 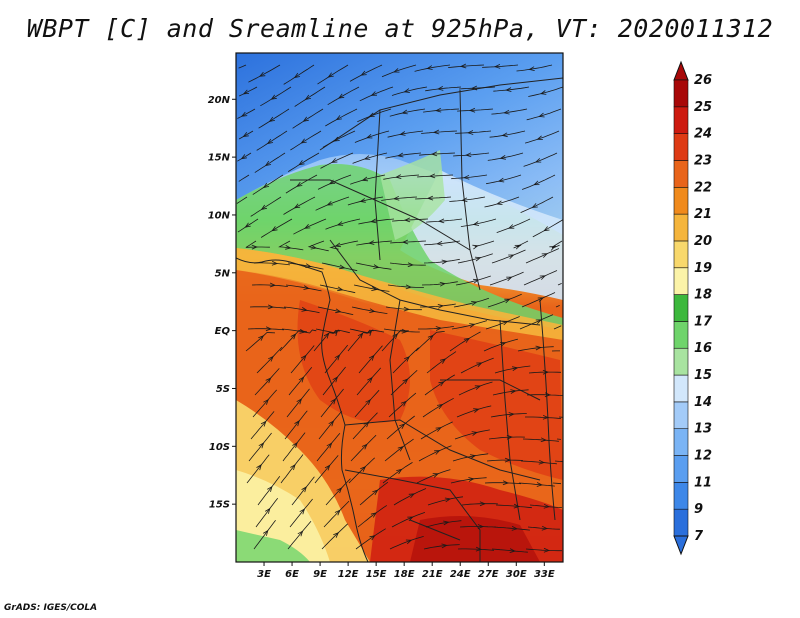 I want to click on latitude-axis: 20N 15N 10N 5N EQ 5S 10S 15S, so click(x=222, y=303).